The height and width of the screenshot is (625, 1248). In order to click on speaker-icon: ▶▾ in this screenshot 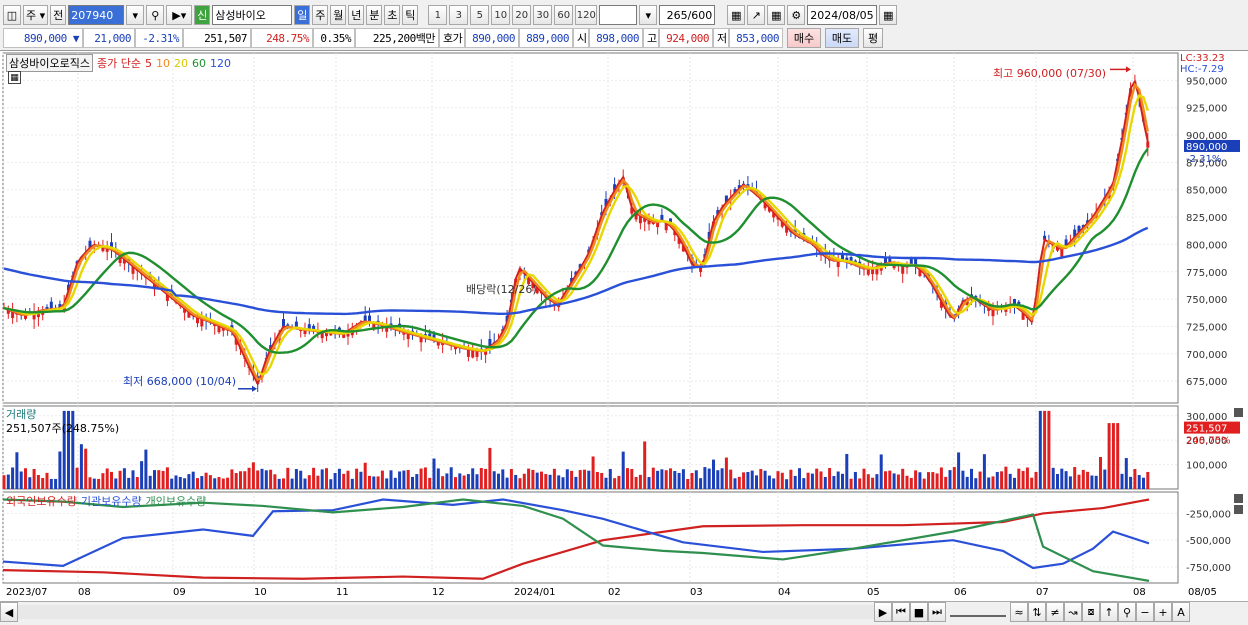, I will do `click(179, 15)`.